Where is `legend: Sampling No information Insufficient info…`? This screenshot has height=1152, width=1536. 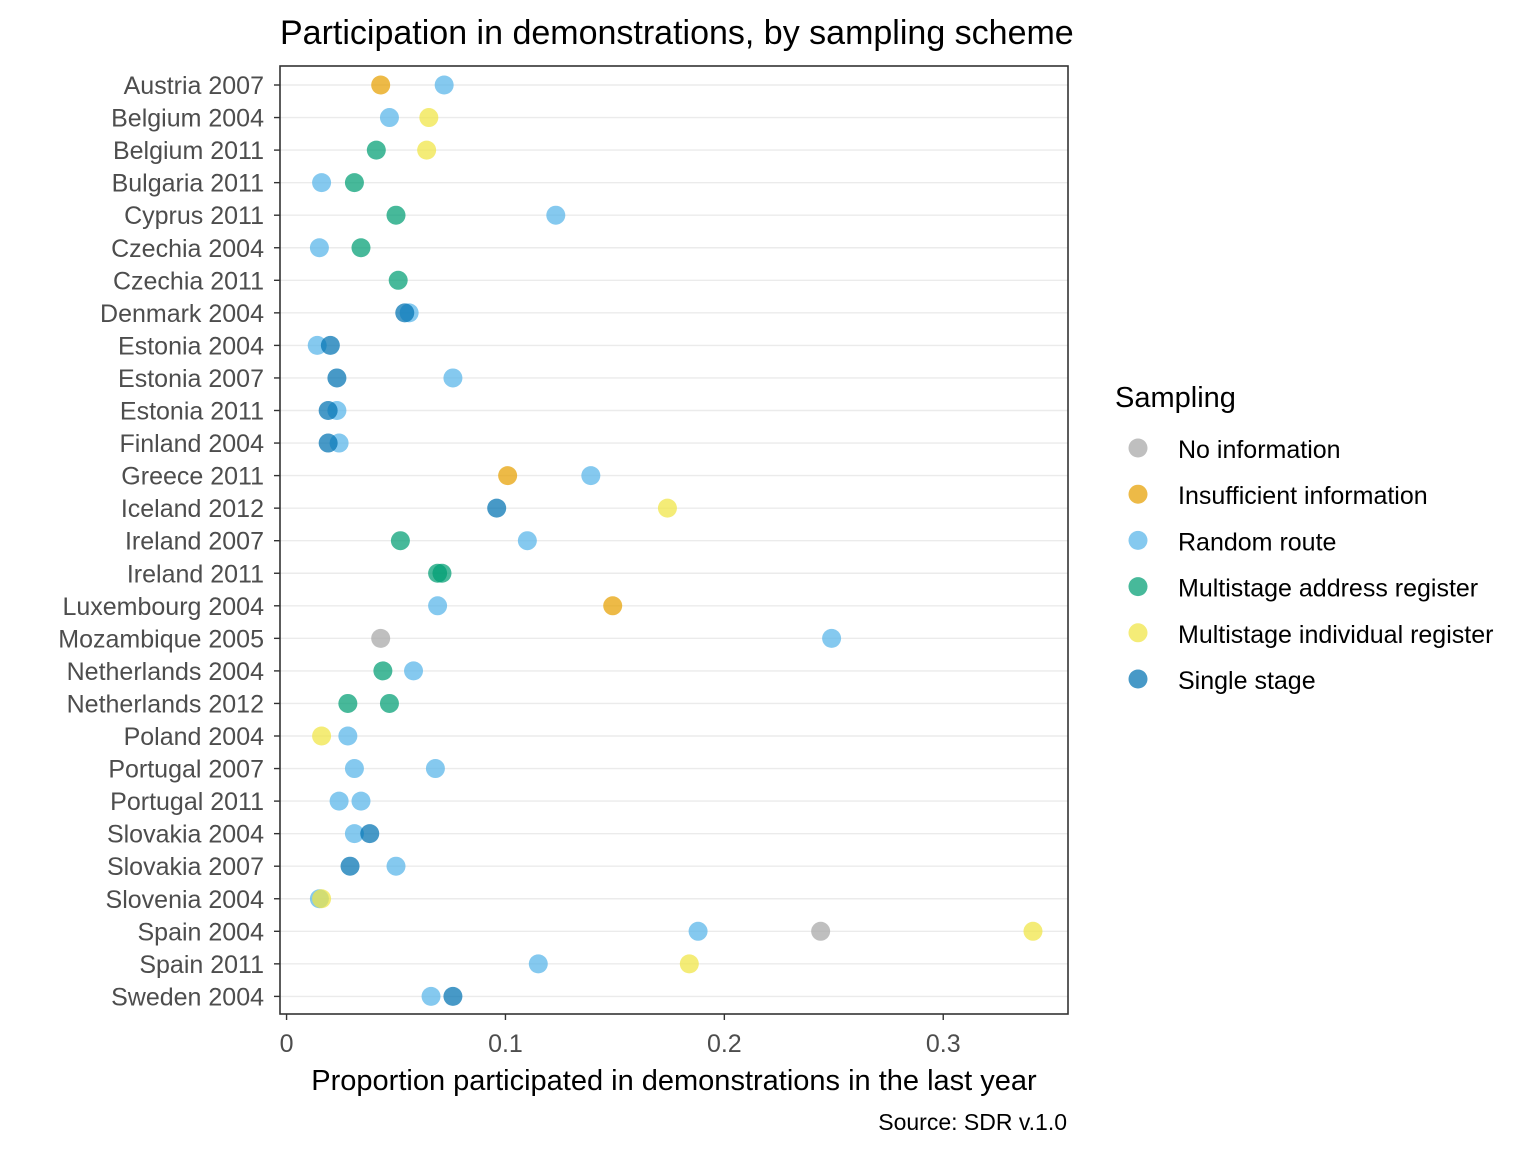
legend: Sampling No information Insufficient info… is located at coordinates (1304, 538).